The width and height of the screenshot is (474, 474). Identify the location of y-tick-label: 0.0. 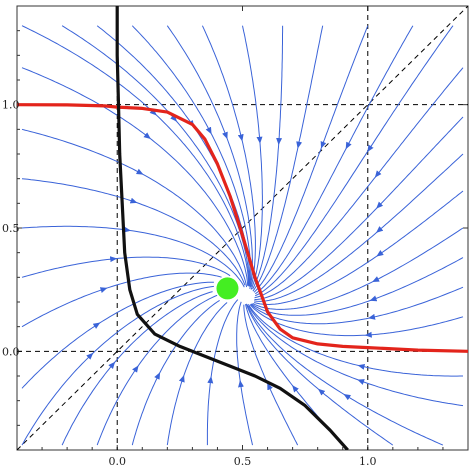
(11, 351).